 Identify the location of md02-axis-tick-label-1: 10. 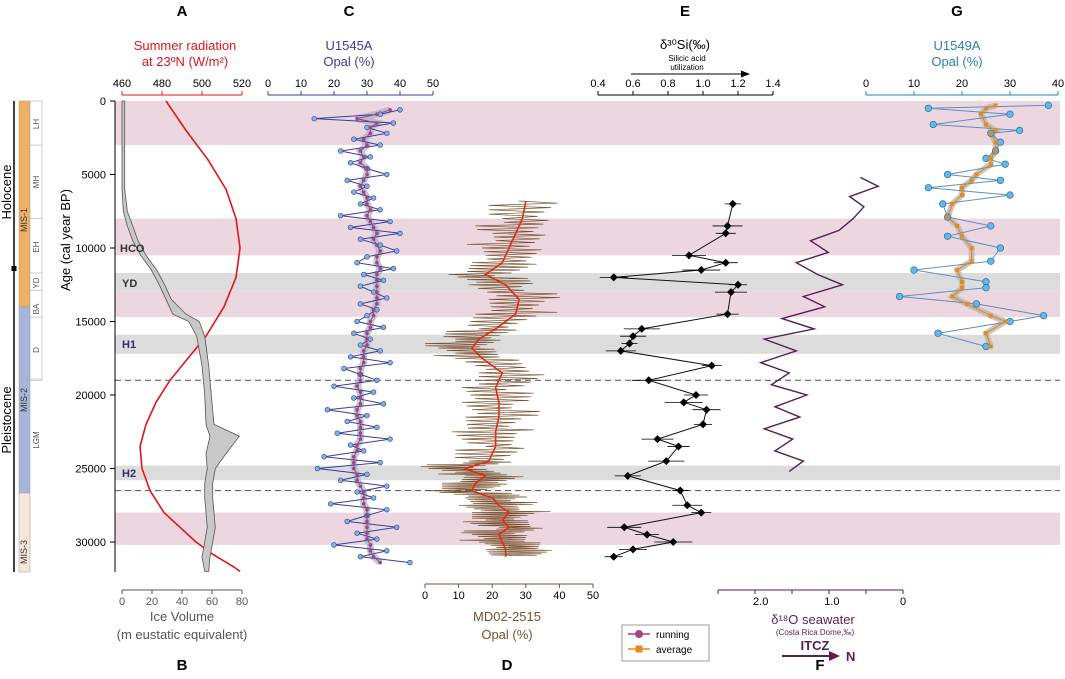
(458, 596).